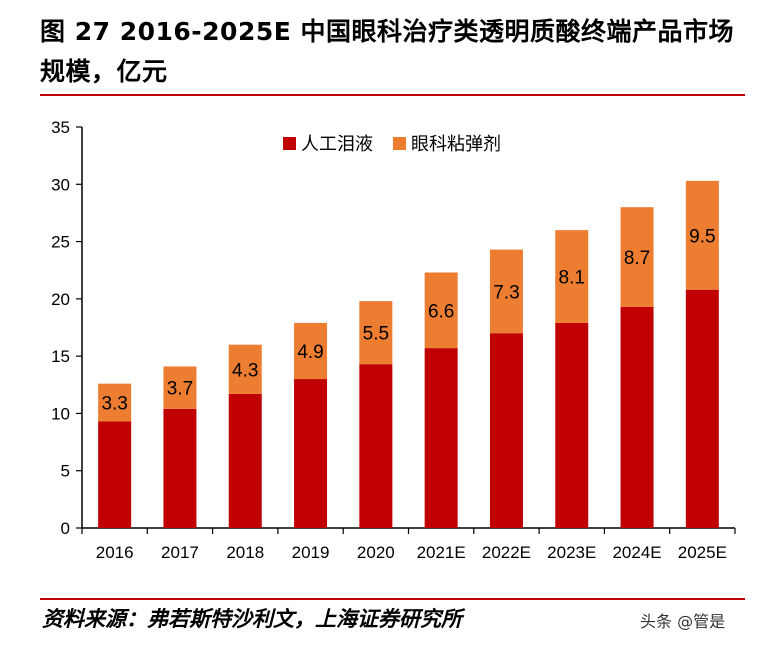 The width and height of the screenshot is (765, 646). I want to click on data-label: 6.6, so click(441, 311).